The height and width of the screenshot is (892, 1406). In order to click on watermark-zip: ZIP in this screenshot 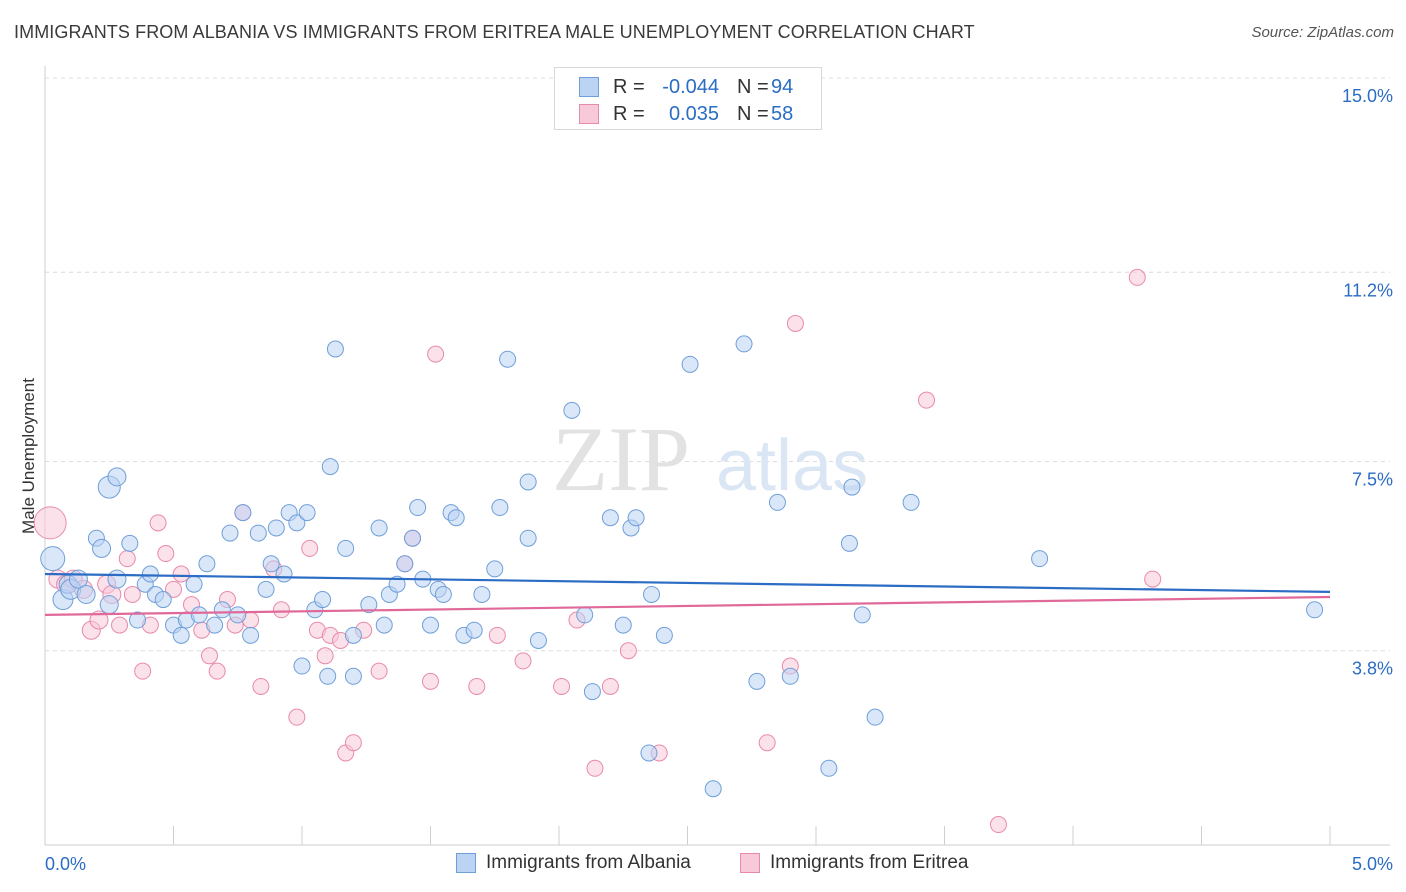, I will do `click(621, 459)`.